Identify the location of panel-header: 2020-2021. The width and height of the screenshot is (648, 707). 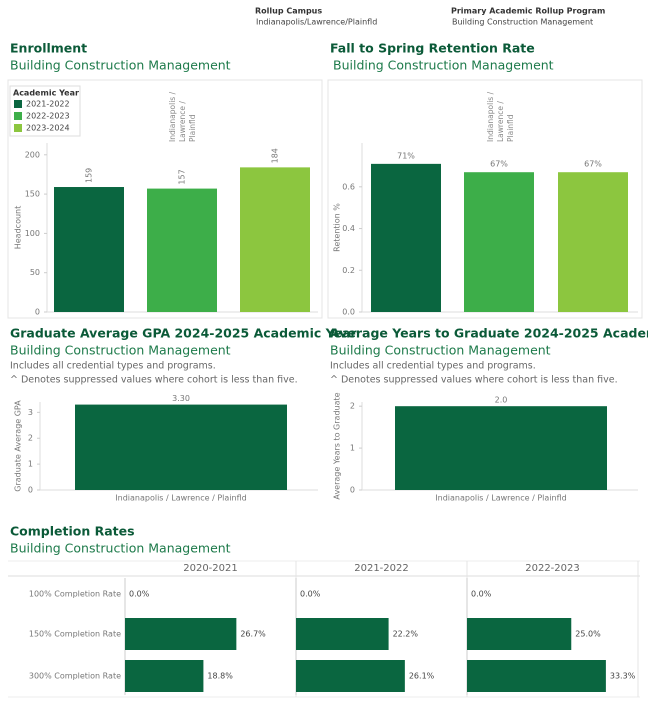
(210, 568).